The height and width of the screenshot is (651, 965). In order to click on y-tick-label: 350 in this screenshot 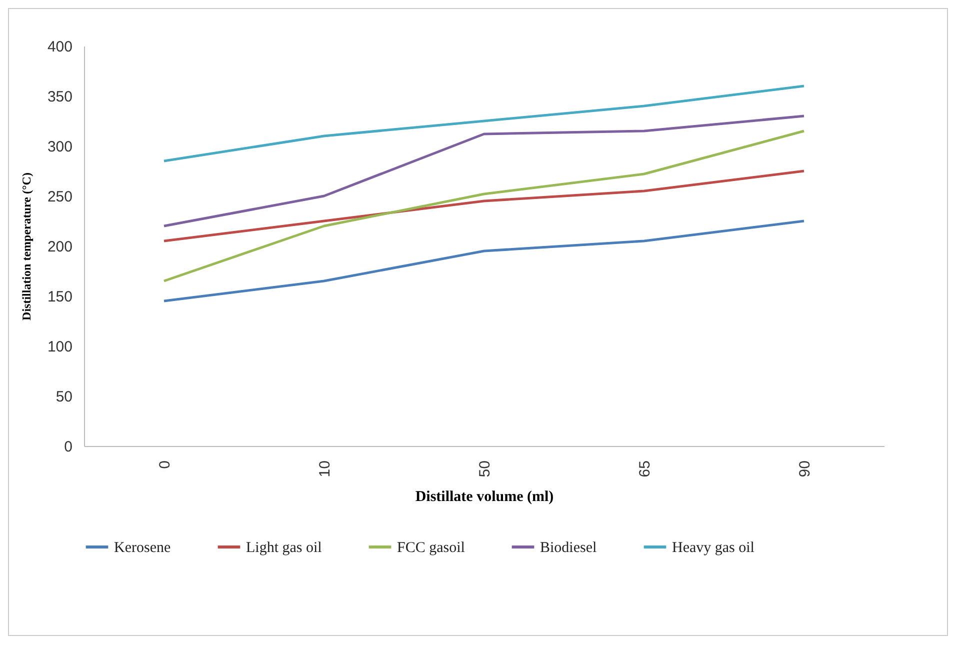, I will do `click(59, 97)`.